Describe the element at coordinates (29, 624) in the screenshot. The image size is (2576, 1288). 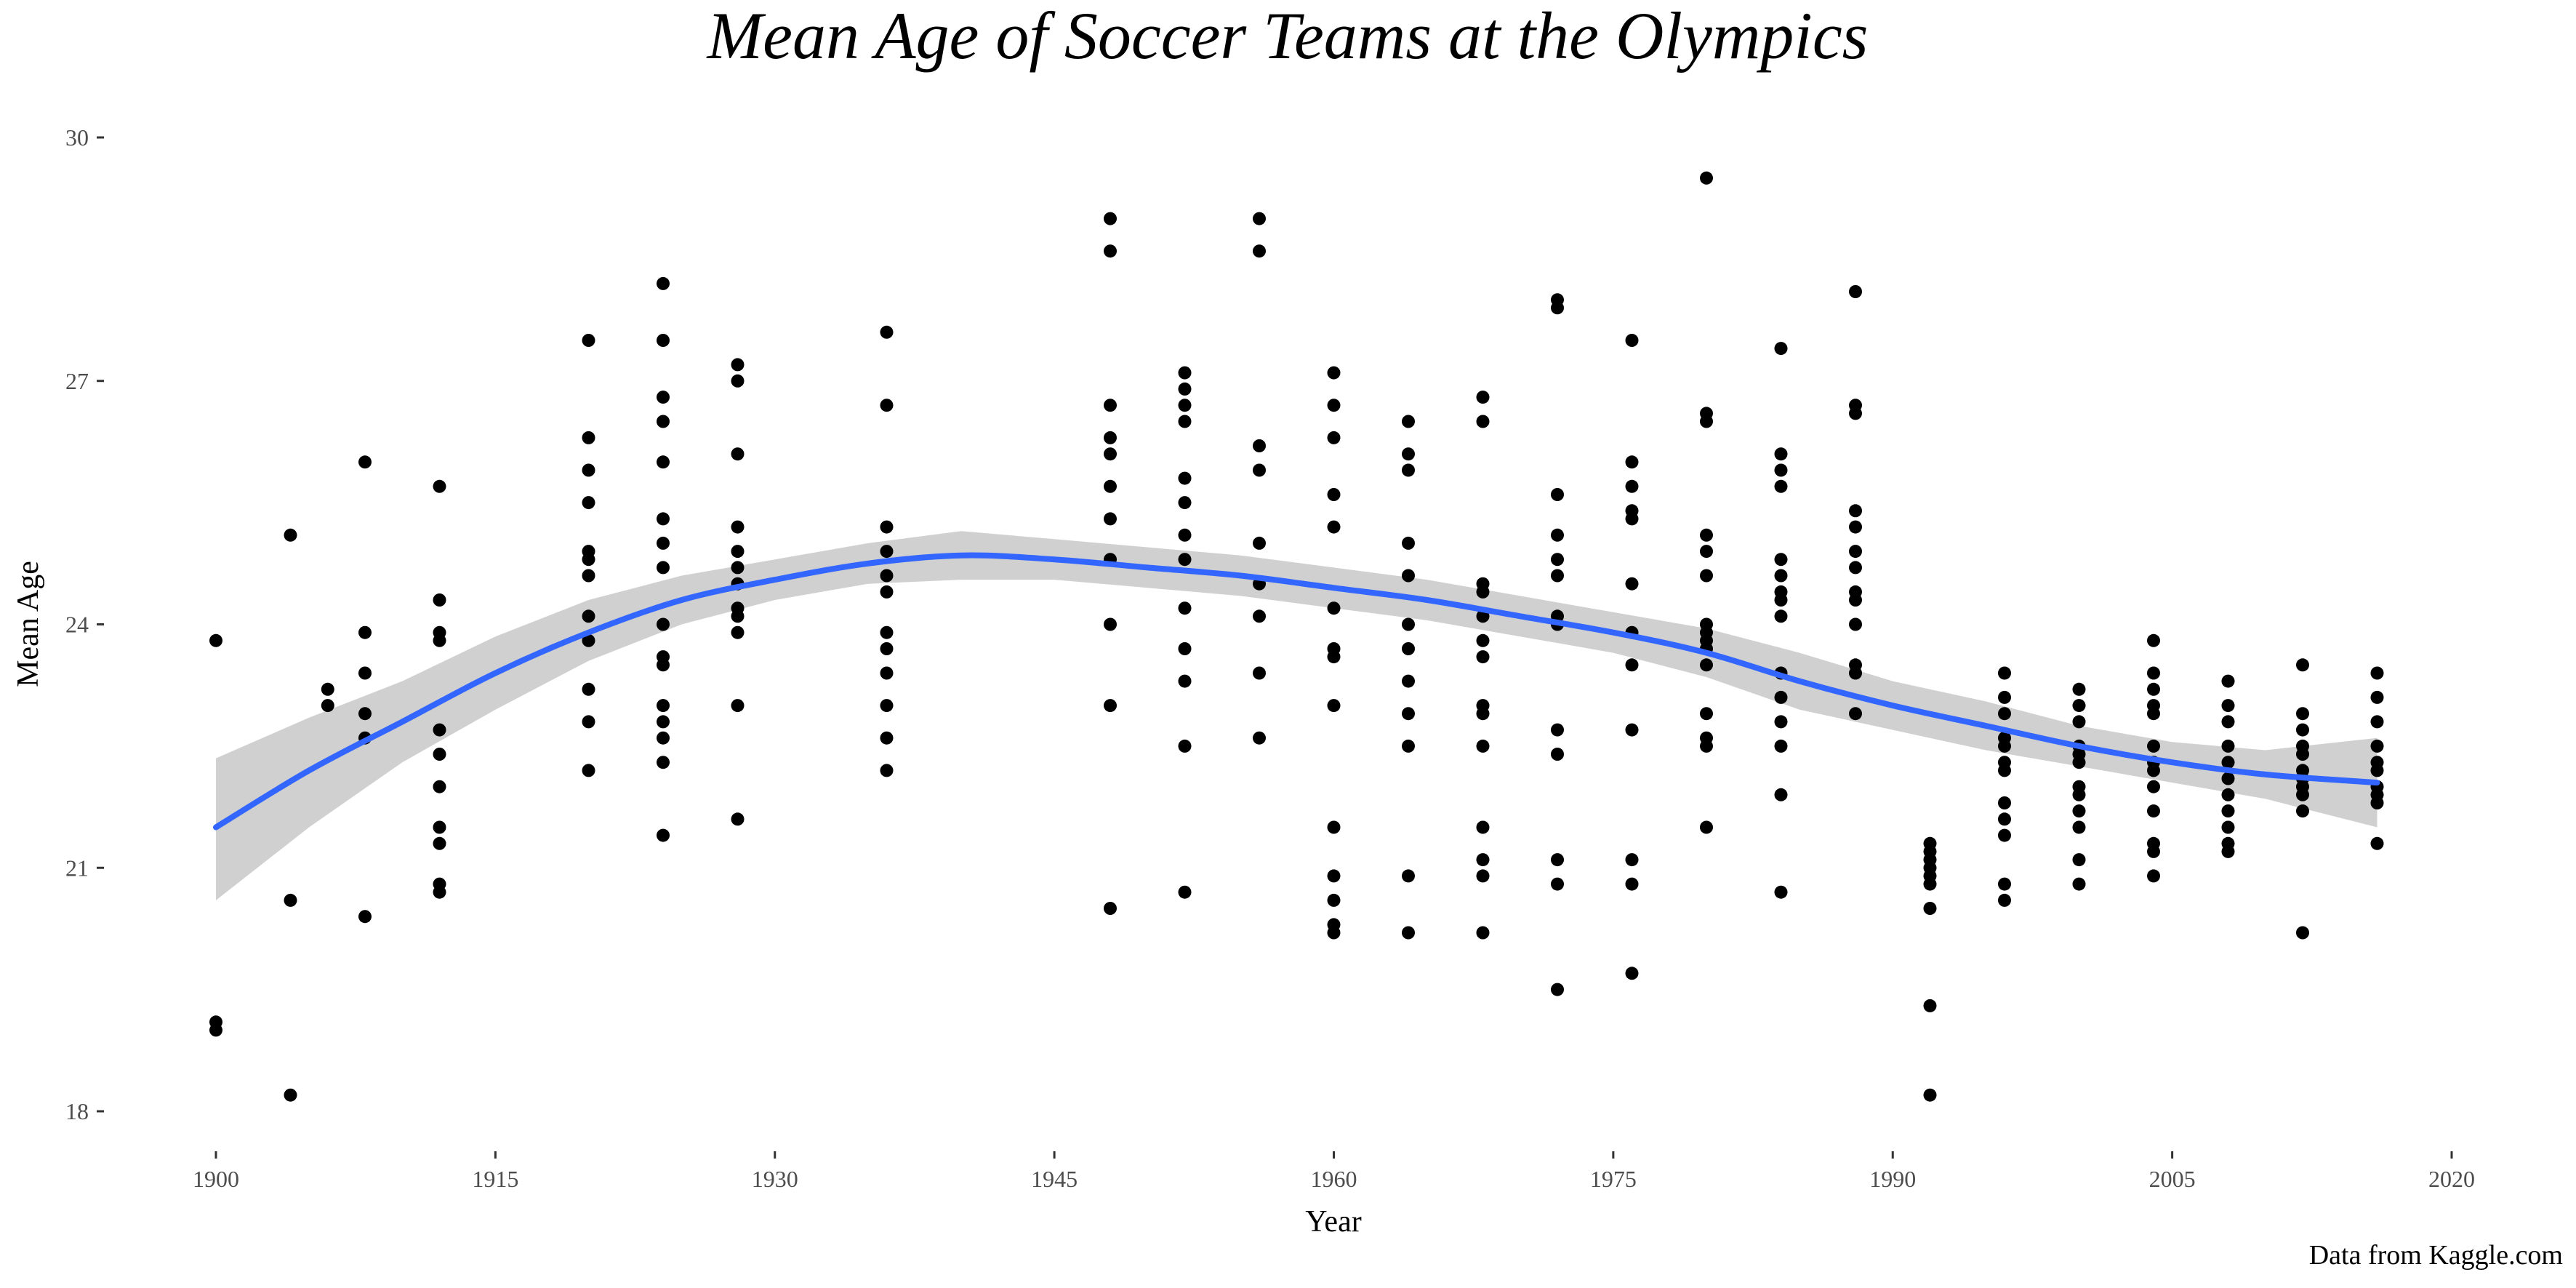
I see `y-axis-title: Mean Age` at that location.